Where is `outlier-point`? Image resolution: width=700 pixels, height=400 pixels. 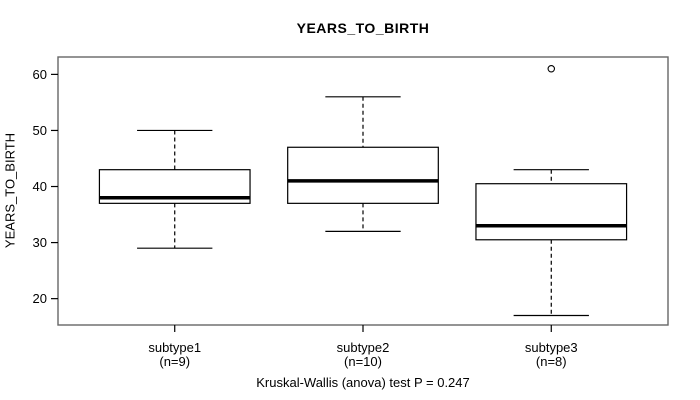 outlier-point is located at coordinates (551, 69).